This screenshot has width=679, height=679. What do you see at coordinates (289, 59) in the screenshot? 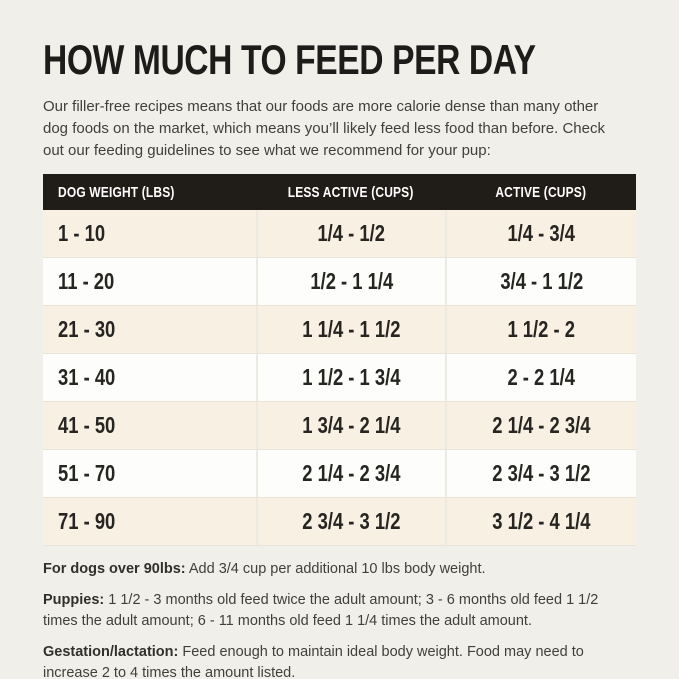
I see `page-title-text: HOW MUCH TO FEED PER DAY` at bounding box center [289, 59].